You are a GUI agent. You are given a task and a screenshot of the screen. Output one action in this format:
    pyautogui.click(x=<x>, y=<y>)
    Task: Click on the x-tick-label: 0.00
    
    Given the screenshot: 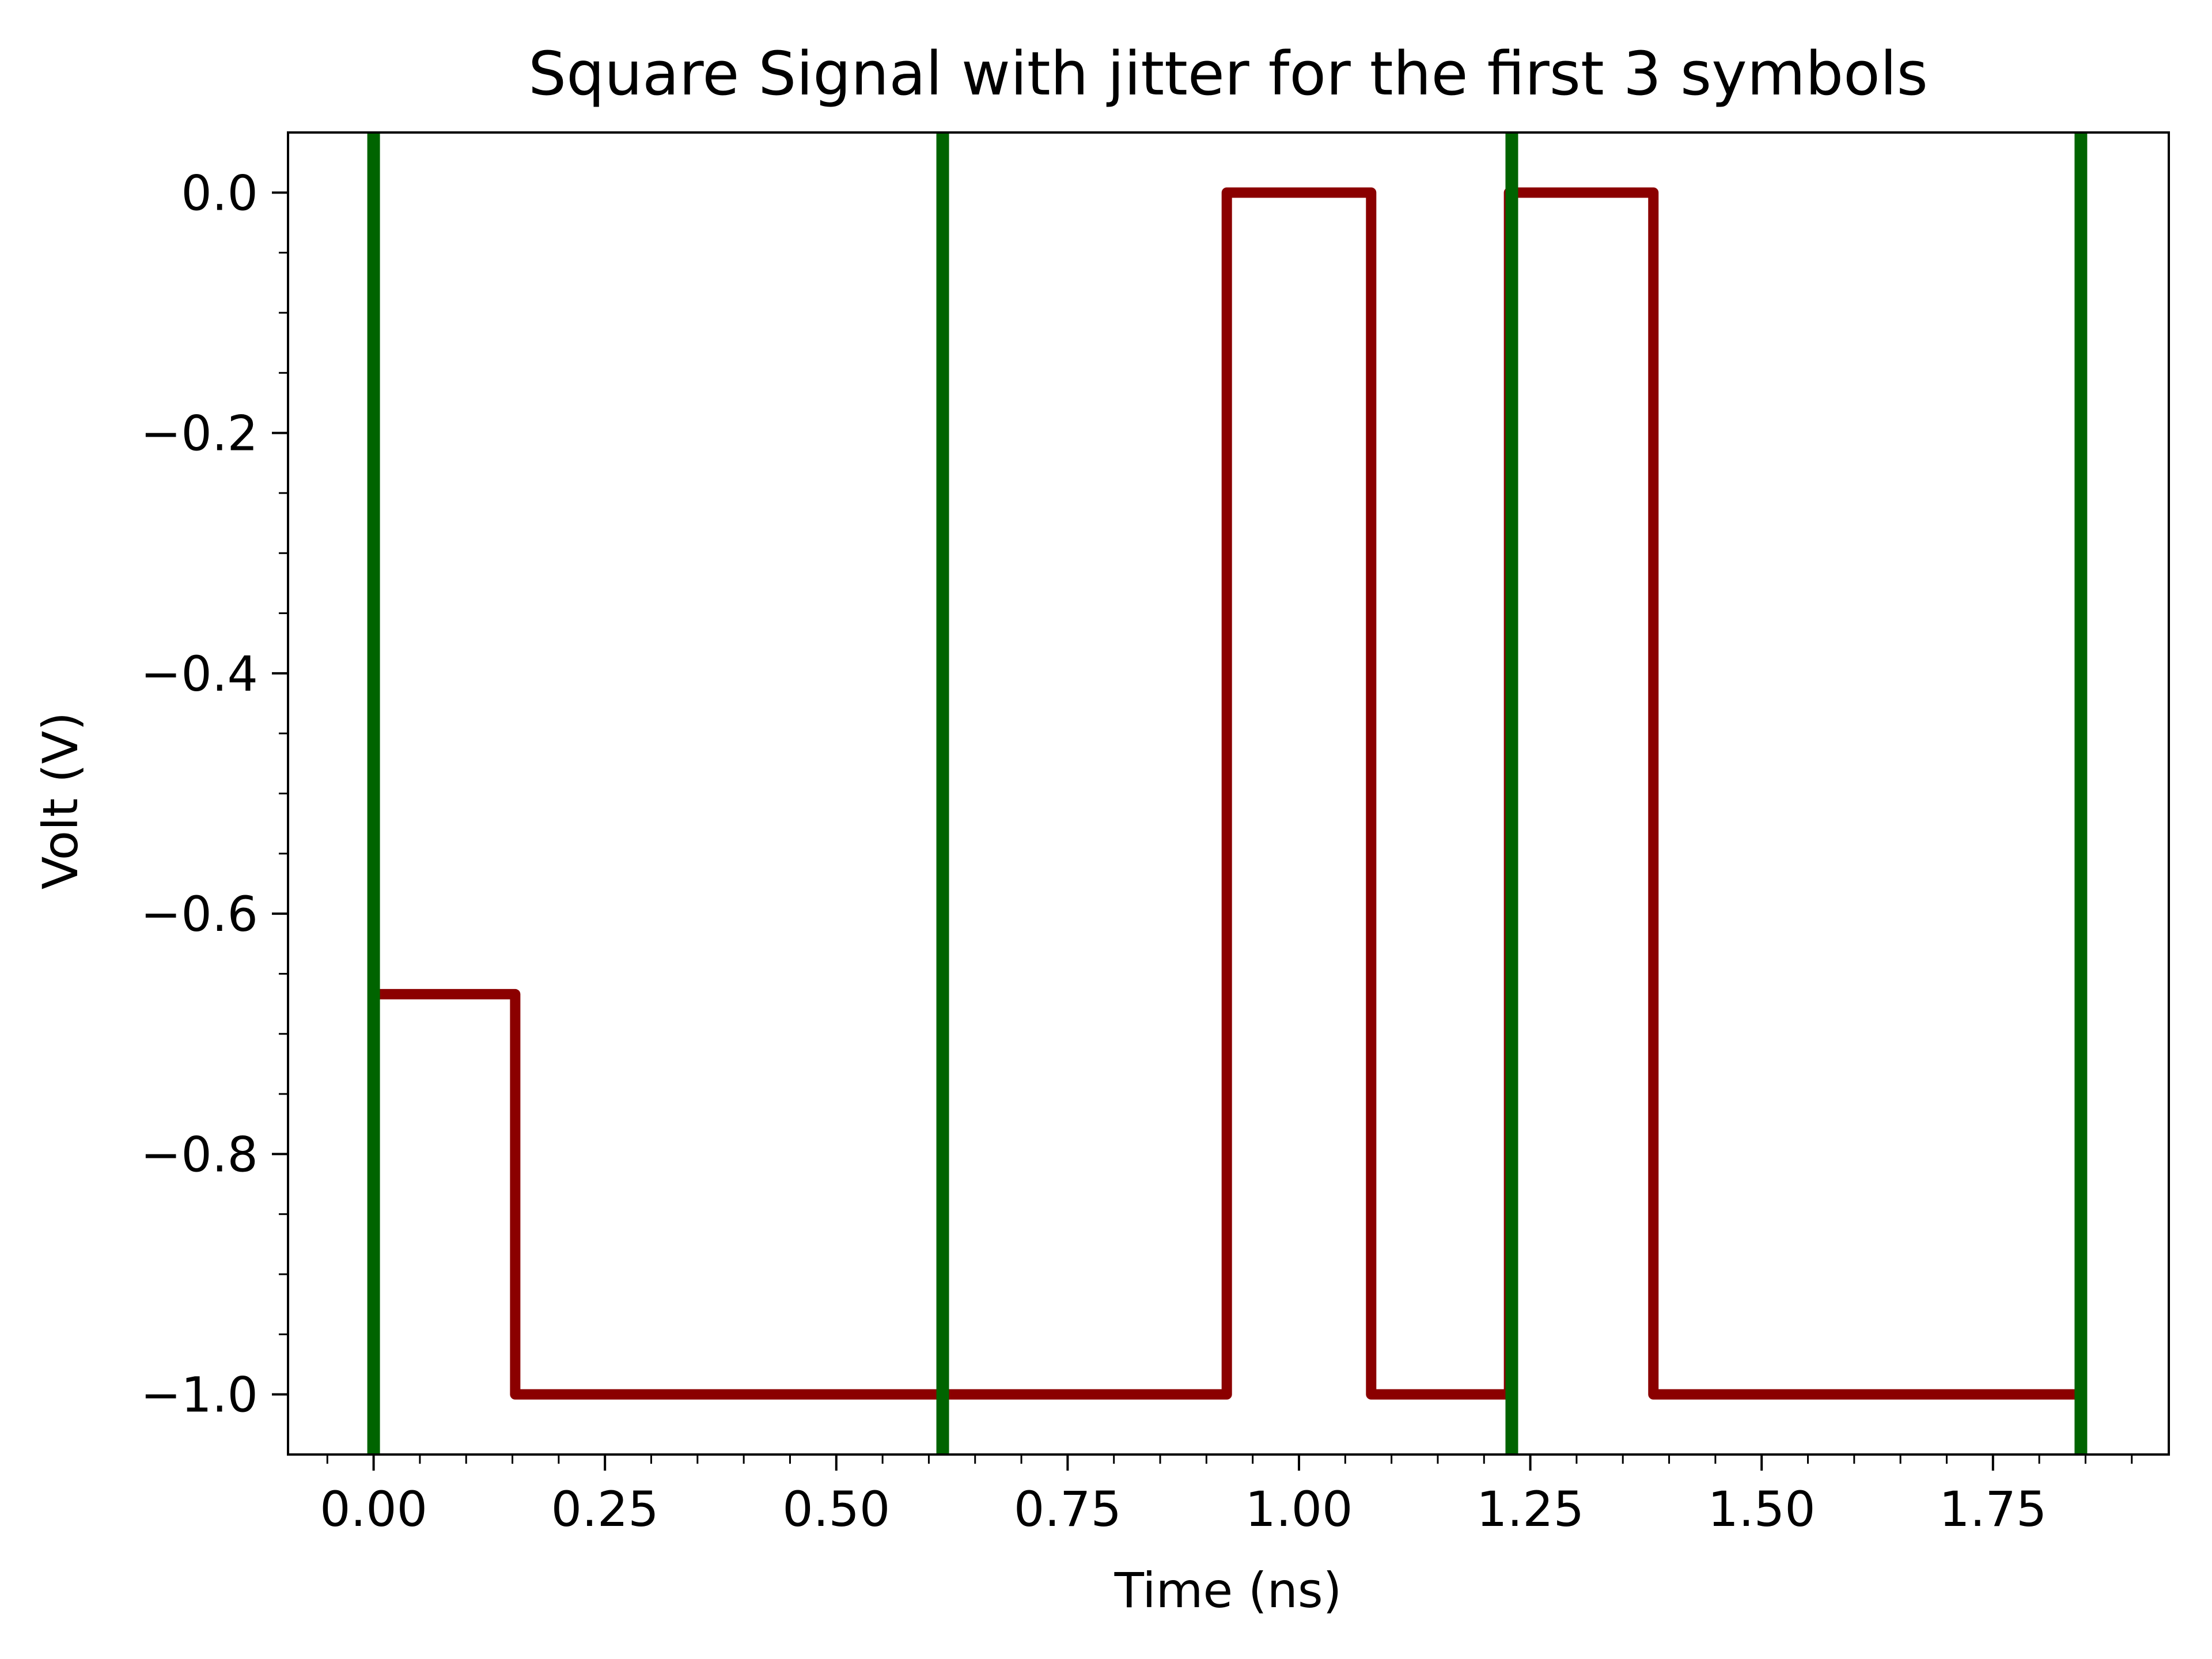 What is the action you would take?
    pyautogui.click(x=373, y=1509)
    